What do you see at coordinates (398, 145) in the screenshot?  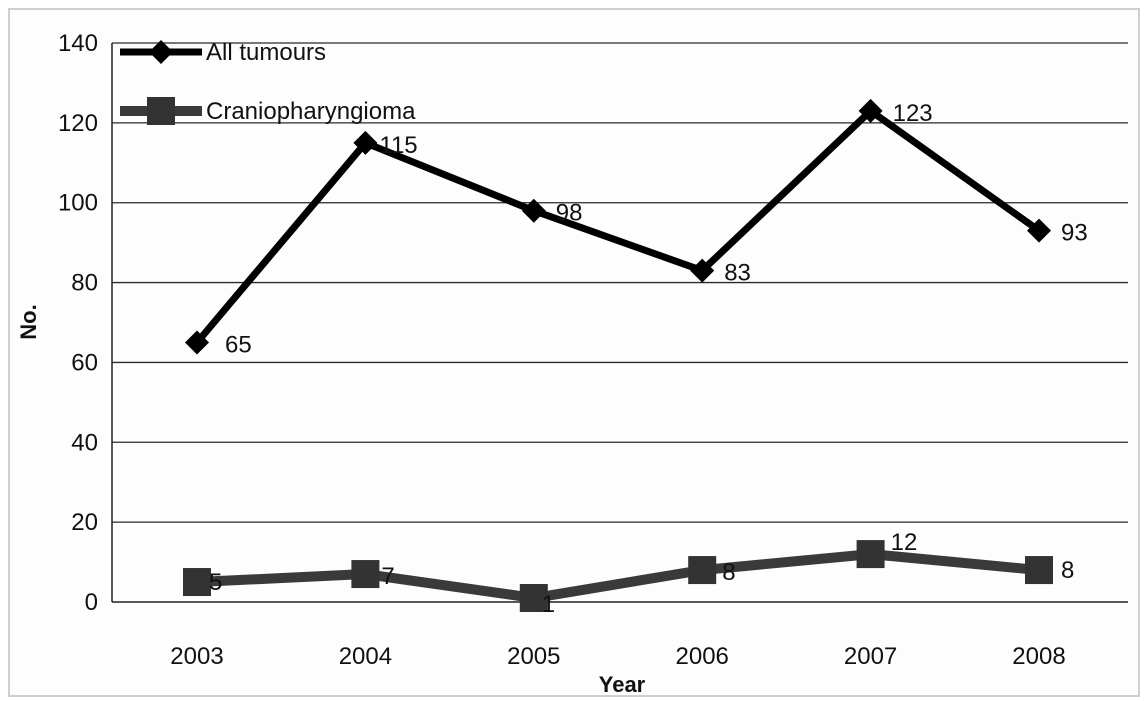 I see `data-label: 115` at bounding box center [398, 145].